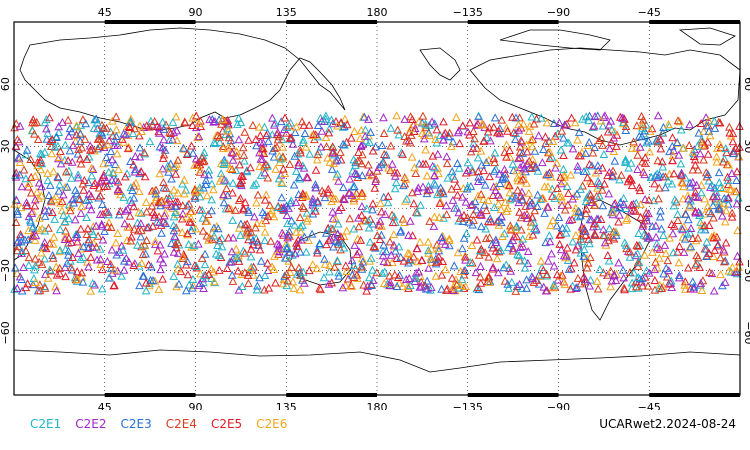  I want to click on legend-item: C2E3, so click(136, 424).